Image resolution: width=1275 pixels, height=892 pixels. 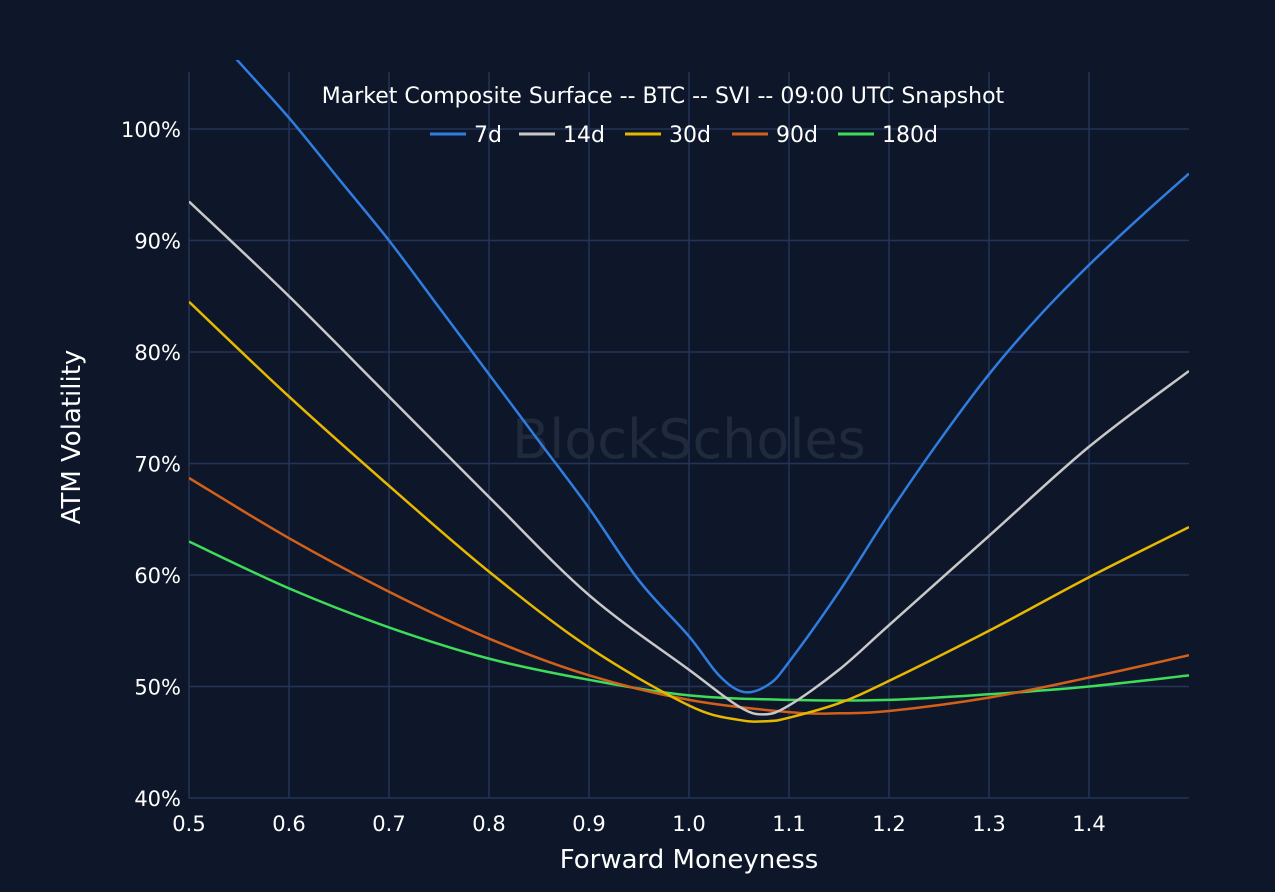 What do you see at coordinates (157, 465) in the screenshot?
I see `y-tick-label: 70%` at bounding box center [157, 465].